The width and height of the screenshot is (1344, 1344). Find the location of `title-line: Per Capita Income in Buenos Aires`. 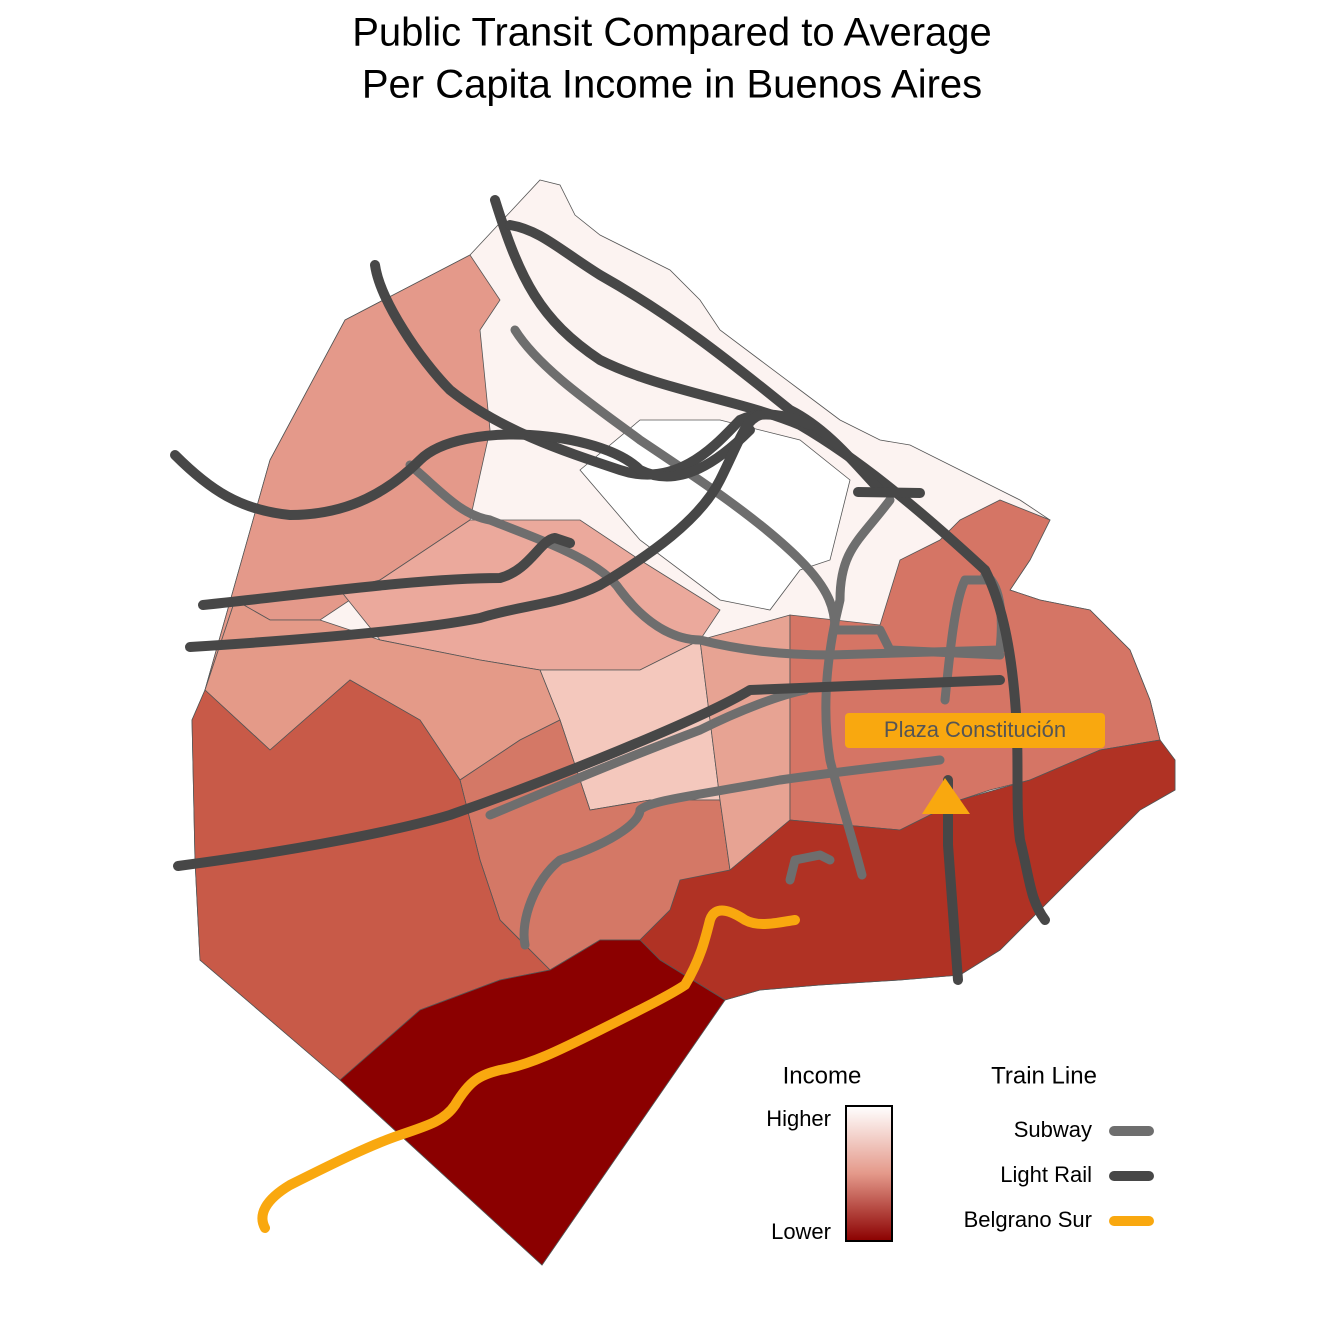

title-line: Per Capita Income in Buenos Aires is located at coordinates (672, 85).